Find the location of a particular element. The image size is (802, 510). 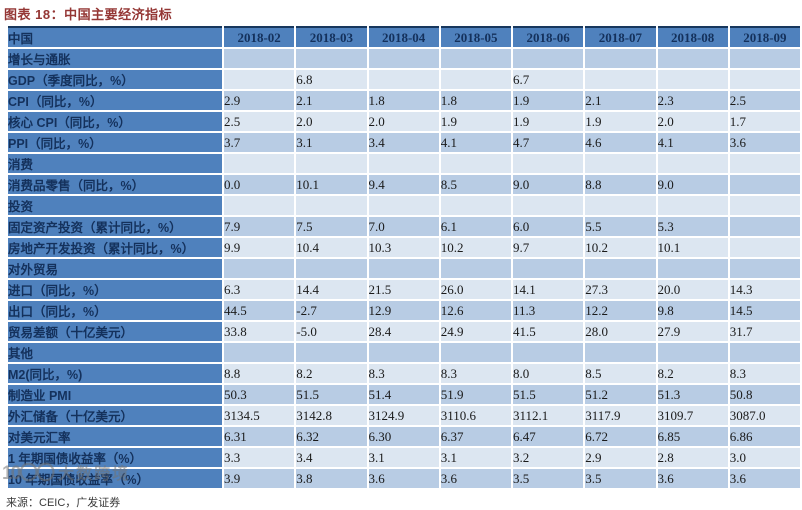

row-label: 对美元汇率 is located at coordinates (116, 437).